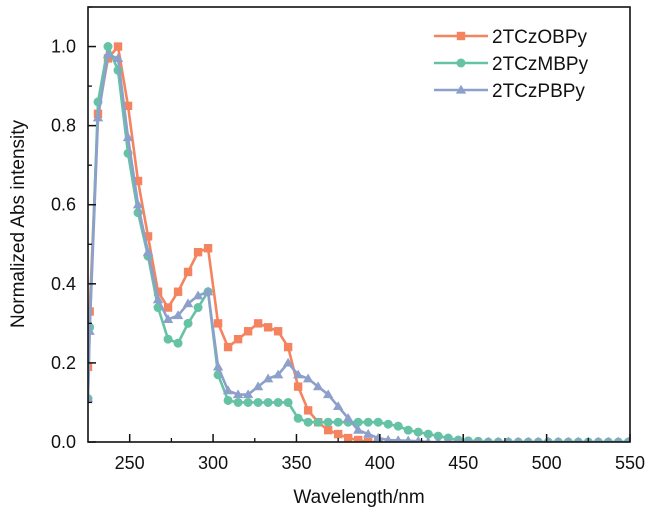  What do you see at coordinates (63, 442) in the screenshot?
I see `y-tick-label: 0.0` at bounding box center [63, 442].